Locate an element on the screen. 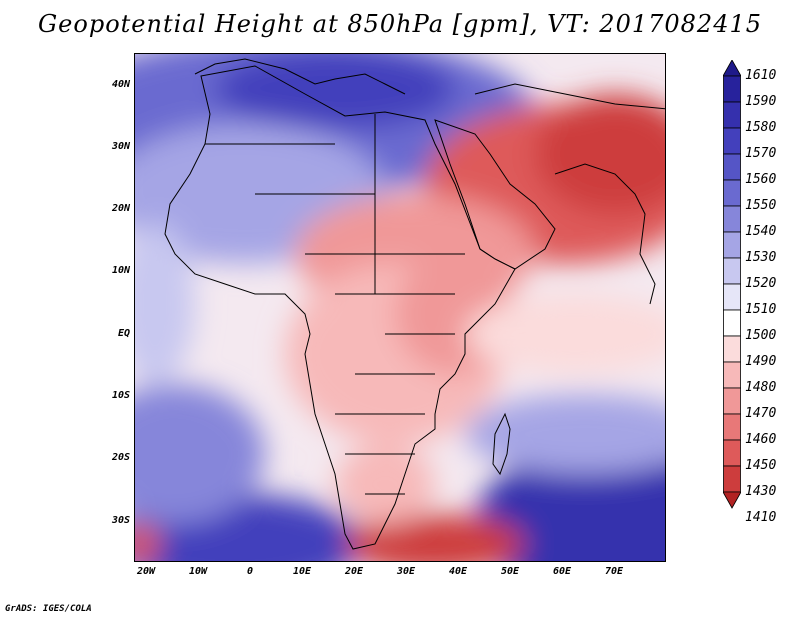 The height and width of the screenshot is (618, 800). lat-label-eq: EQ is located at coordinates (123, 333).